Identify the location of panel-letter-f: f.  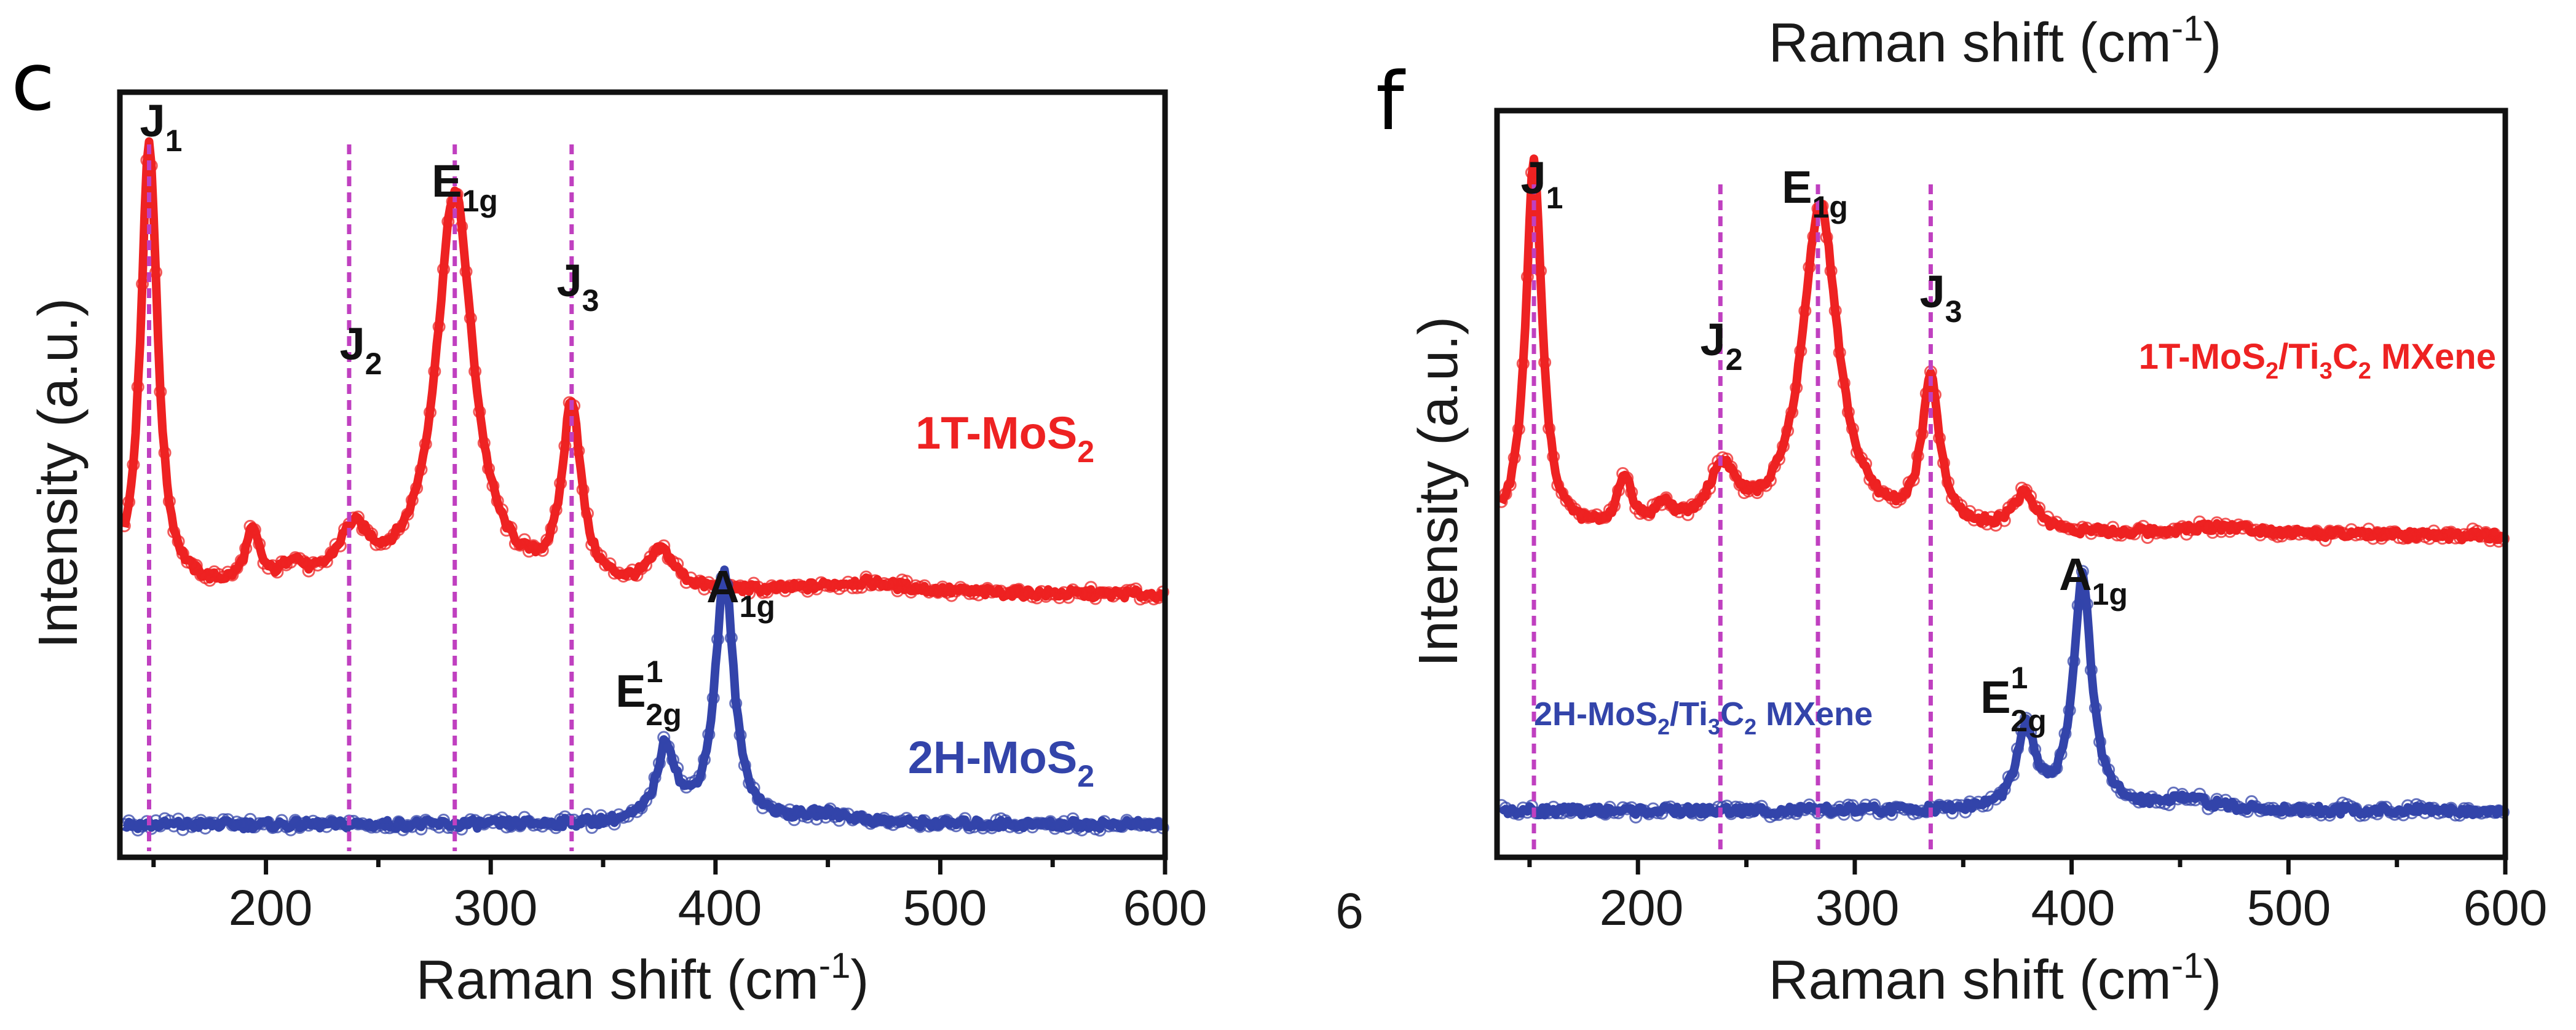
(1391, 101).